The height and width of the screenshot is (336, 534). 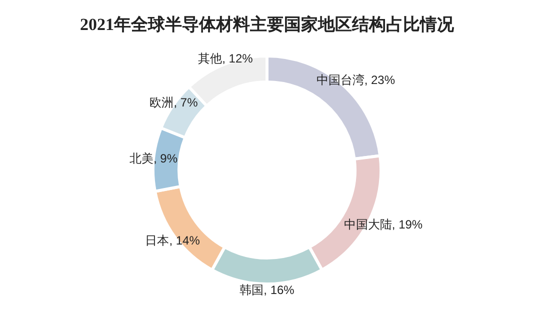 What do you see at coordinates (368, 224) in the screenshot?
I see `slice-label: 中国大陆` at bounding box center [368, 224].